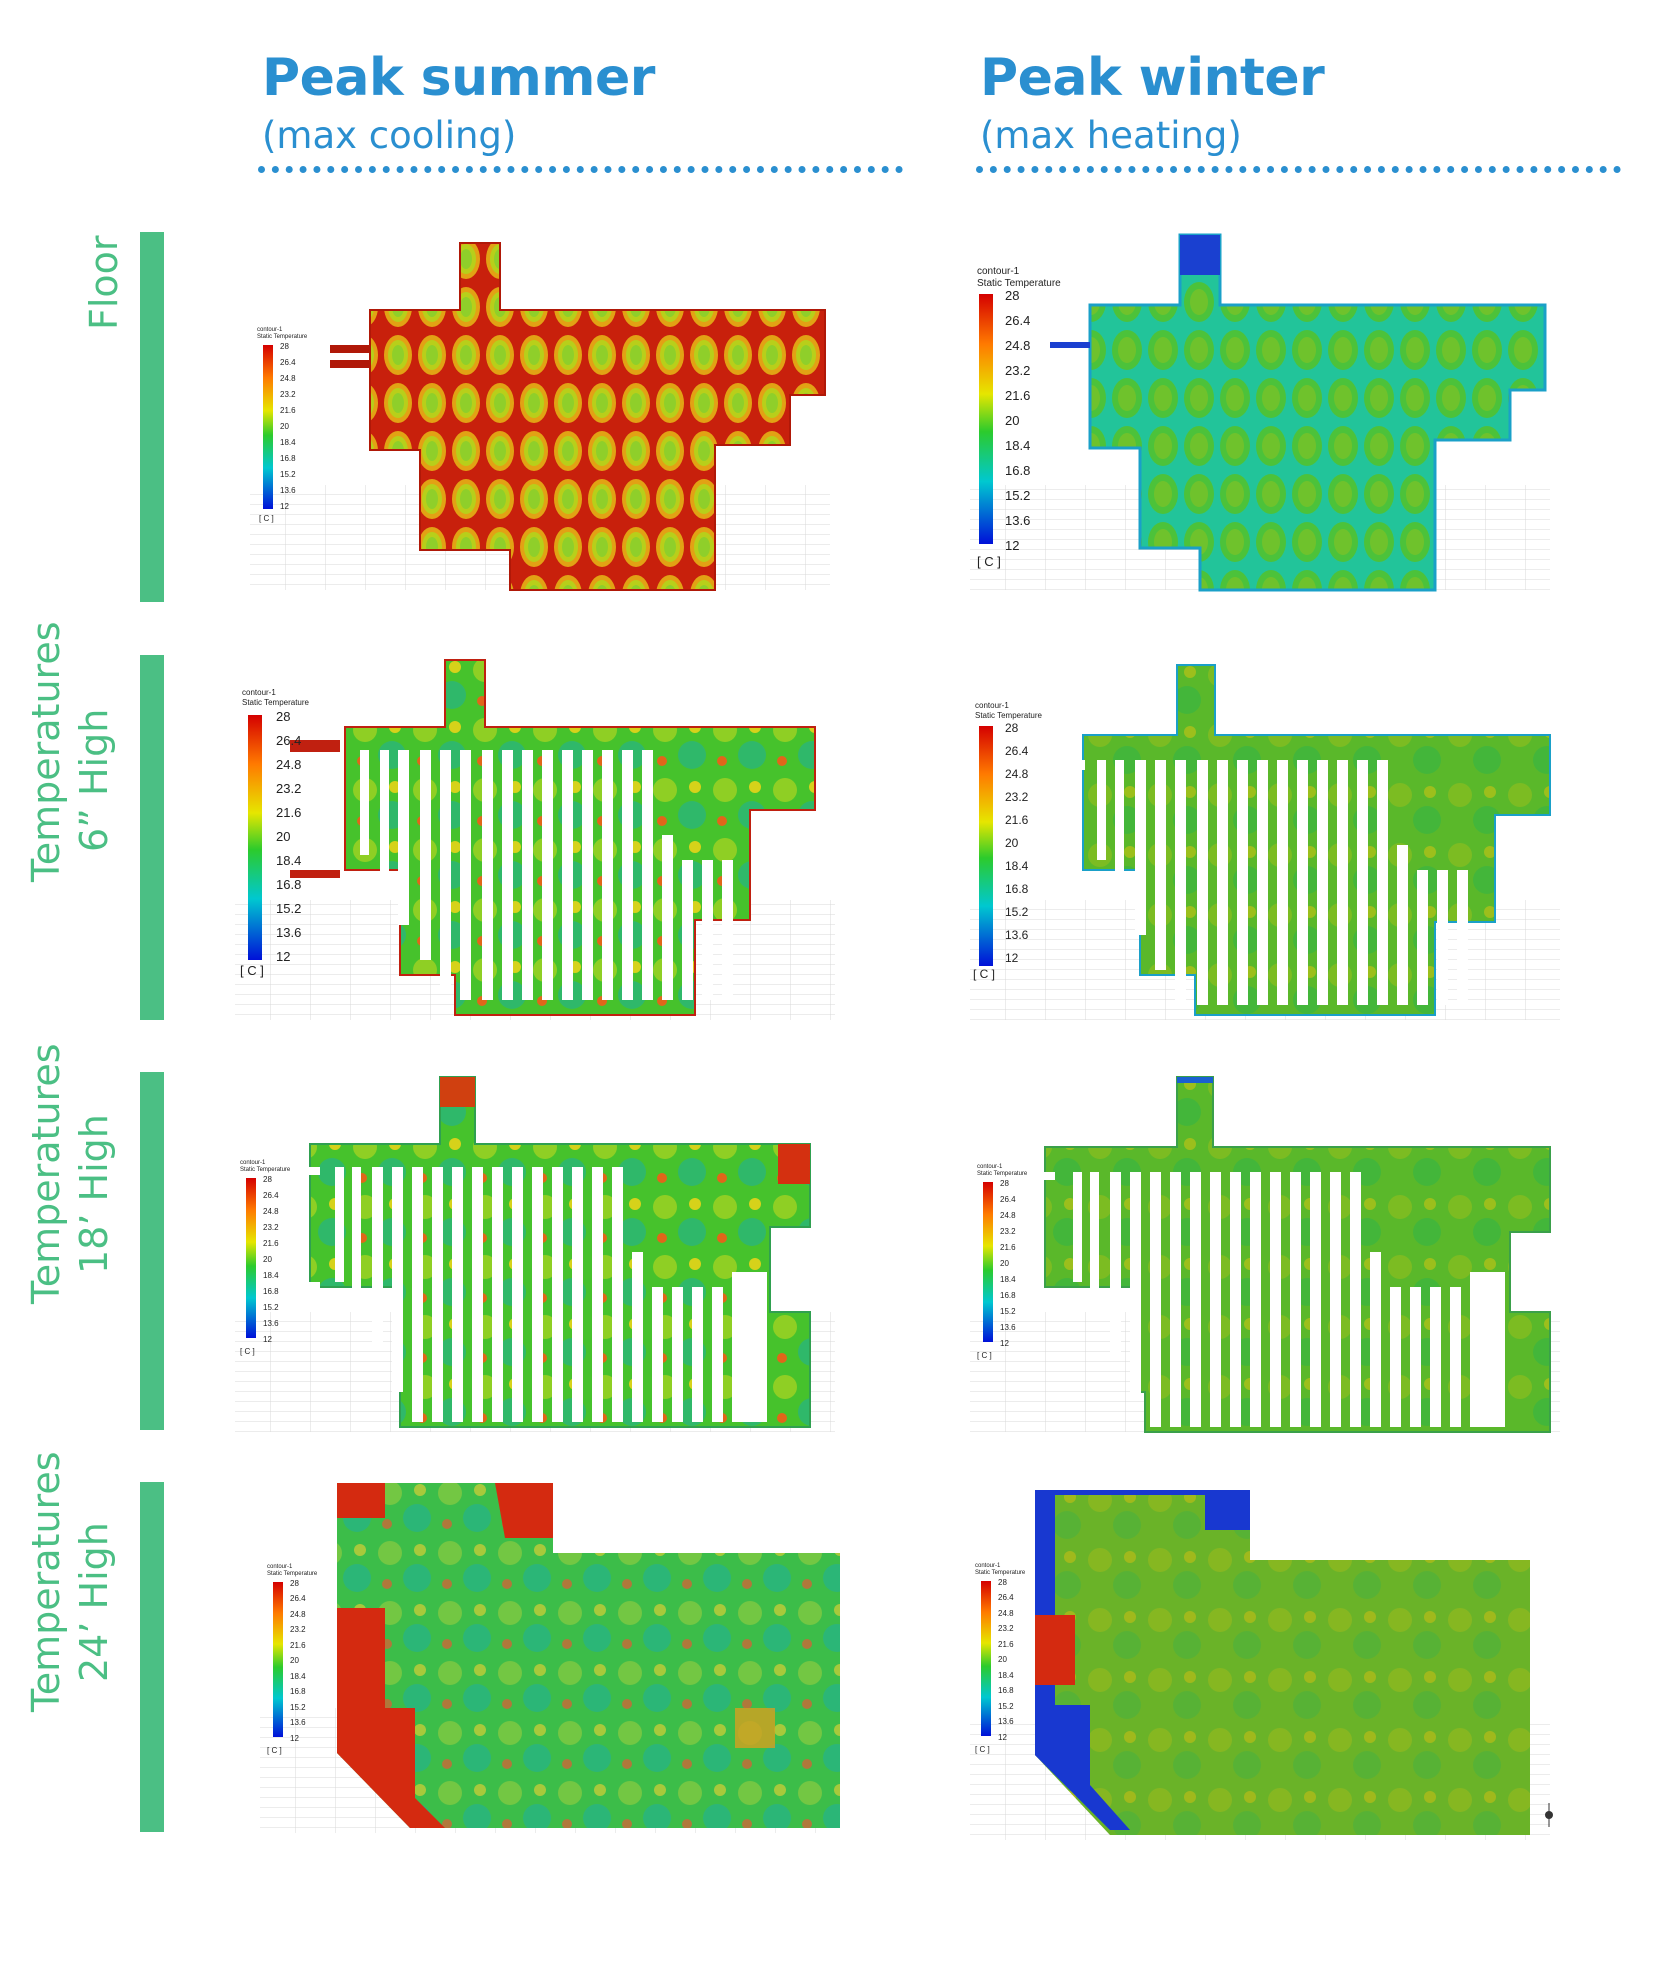 The image size is (1680, 1969). I want to click on row-label-line1: Floor, so click(104, 282).